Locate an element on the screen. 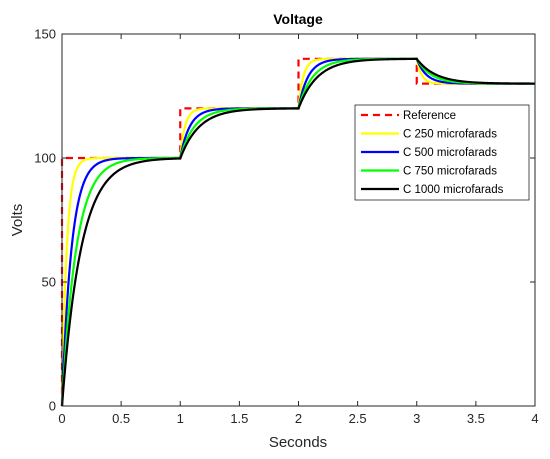 The image size is (550, 459). x-tick-label: 1.5 is located at coordinates (239, 418).